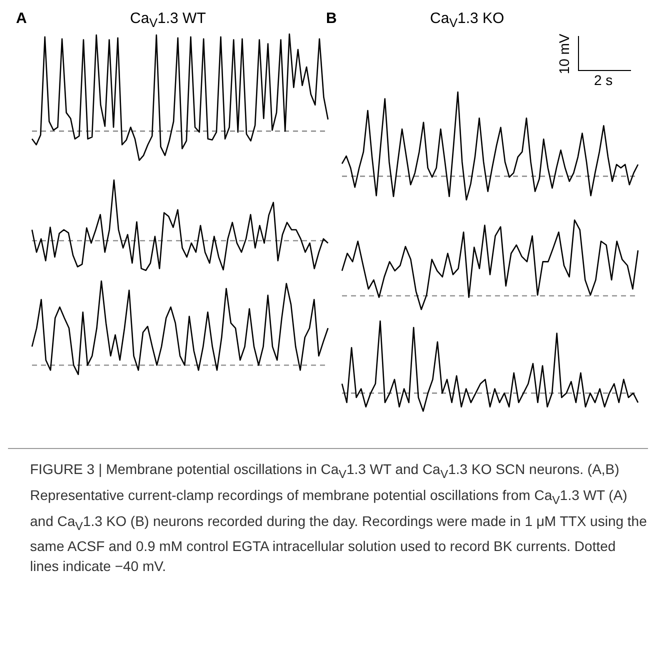 The height and width of the screenshot is (658, 656). I want to click on chart-title: Ca$_{V}$1.3 WT, so click(168, 20).